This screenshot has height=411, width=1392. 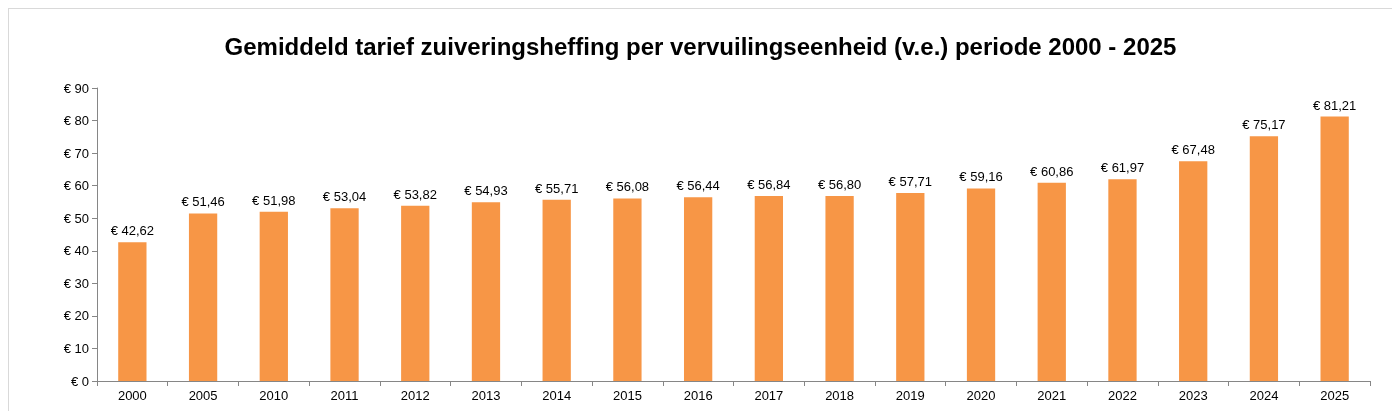 I want to click on data-label: € 67,48, so click(x=1193, y=150).